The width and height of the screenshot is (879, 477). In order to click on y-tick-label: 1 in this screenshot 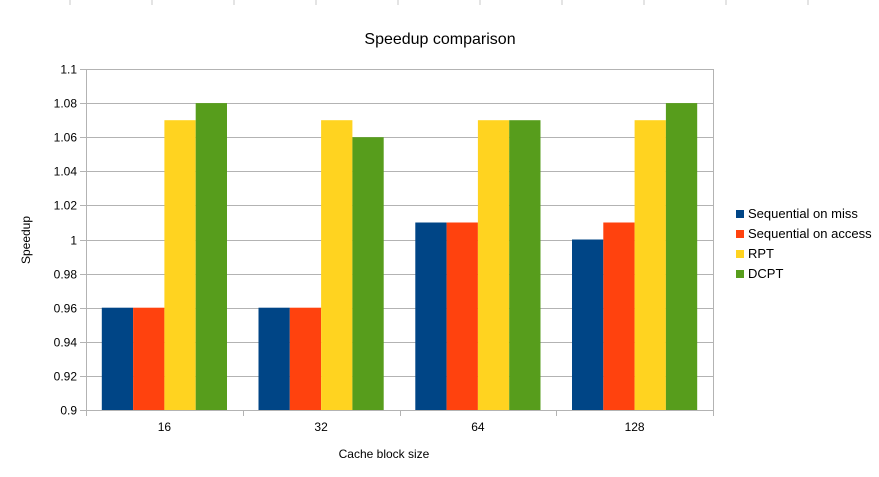, I will do `click(73, 241)`.